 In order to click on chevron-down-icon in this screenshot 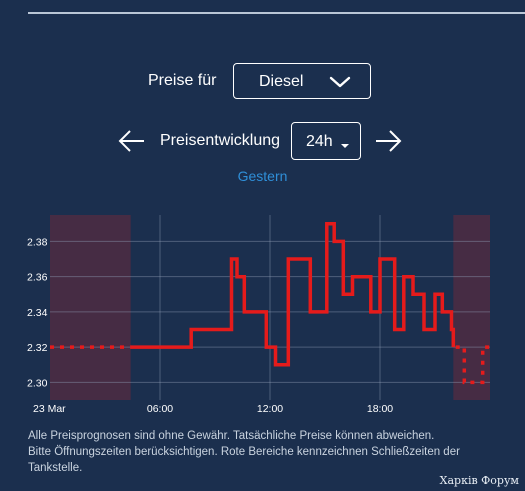, I will do `click(340, 84)`.